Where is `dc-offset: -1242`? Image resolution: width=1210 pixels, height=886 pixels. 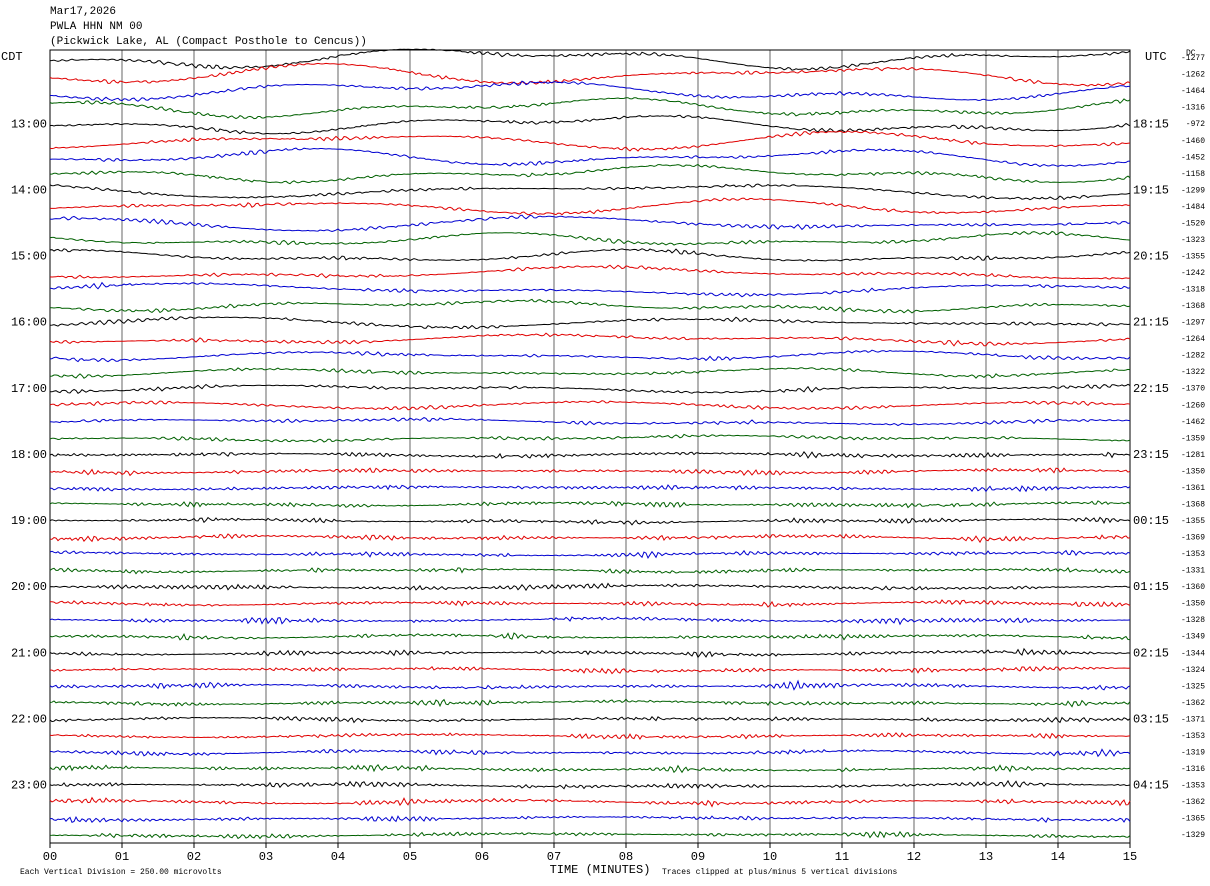 dc-offset: -1242 is located at coordinates (1193, 273).